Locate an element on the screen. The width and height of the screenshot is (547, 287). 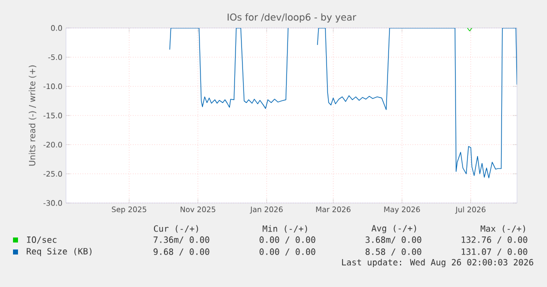
text: 8.58 / 0.00 is located at coordinates (394, 252).